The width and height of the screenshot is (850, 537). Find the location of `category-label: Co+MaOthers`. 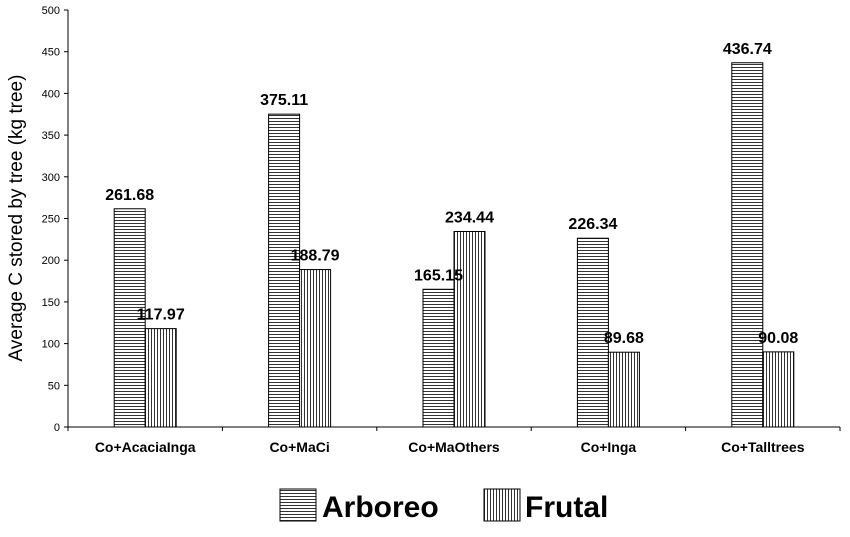

category-label: Co+MaOthers is located at coordinates (454, 447).